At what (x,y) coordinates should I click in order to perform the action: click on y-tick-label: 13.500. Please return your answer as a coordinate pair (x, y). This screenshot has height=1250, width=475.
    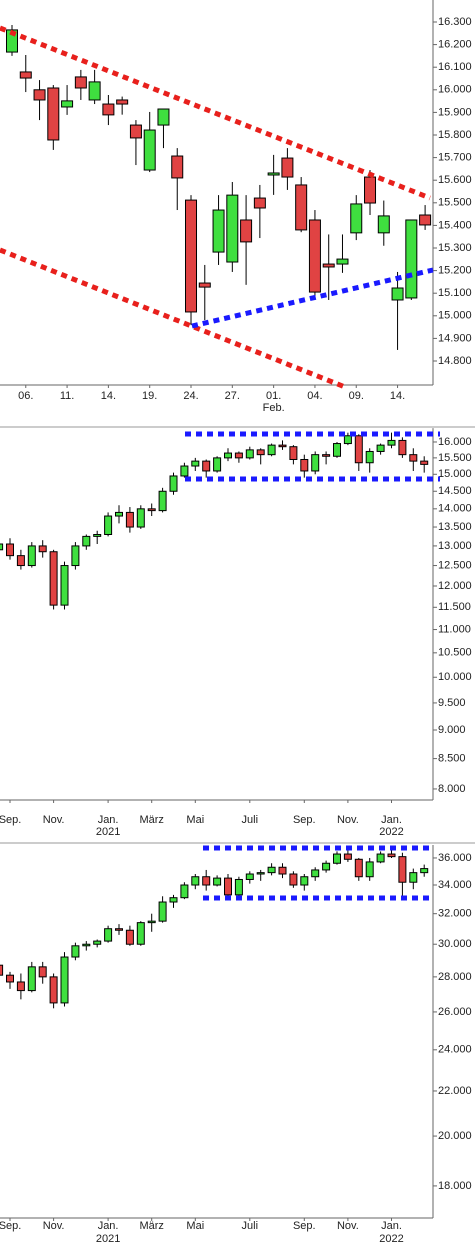
    Looking at the image, I should click on (455, 527).